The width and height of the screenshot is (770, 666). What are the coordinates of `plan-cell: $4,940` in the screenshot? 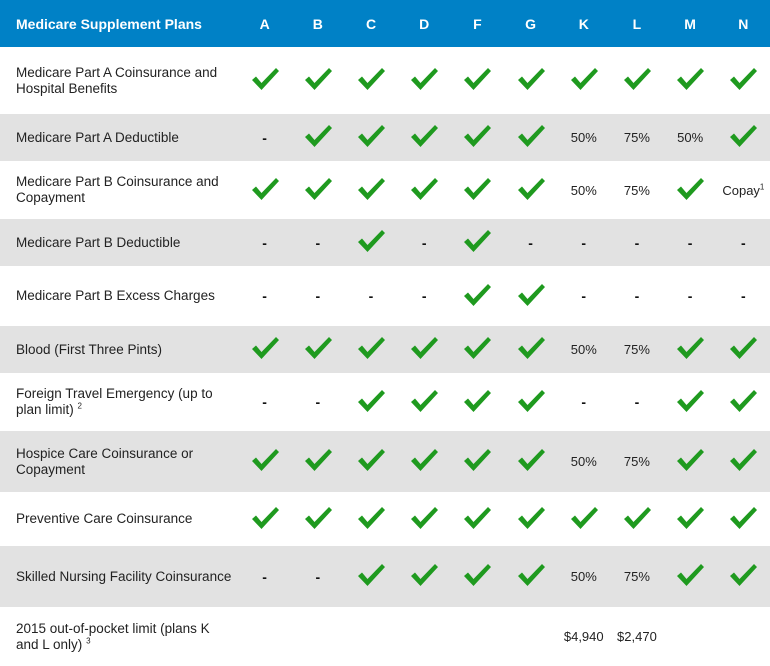 It's located at (583, 636).